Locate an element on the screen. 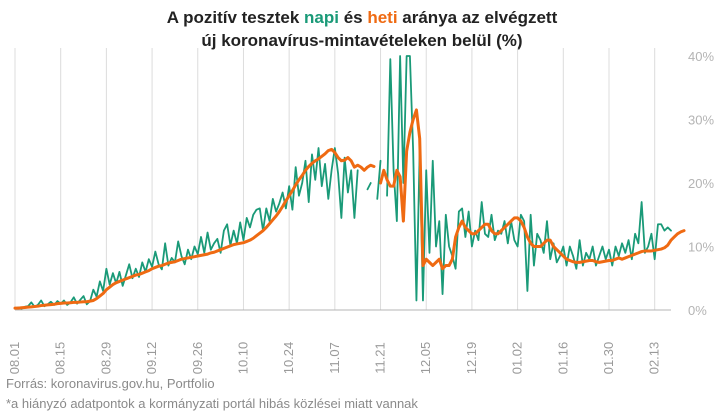 This screenshot has height=418, width=724. x-tick-label: 09.12 is located at coordinates (151, 358).